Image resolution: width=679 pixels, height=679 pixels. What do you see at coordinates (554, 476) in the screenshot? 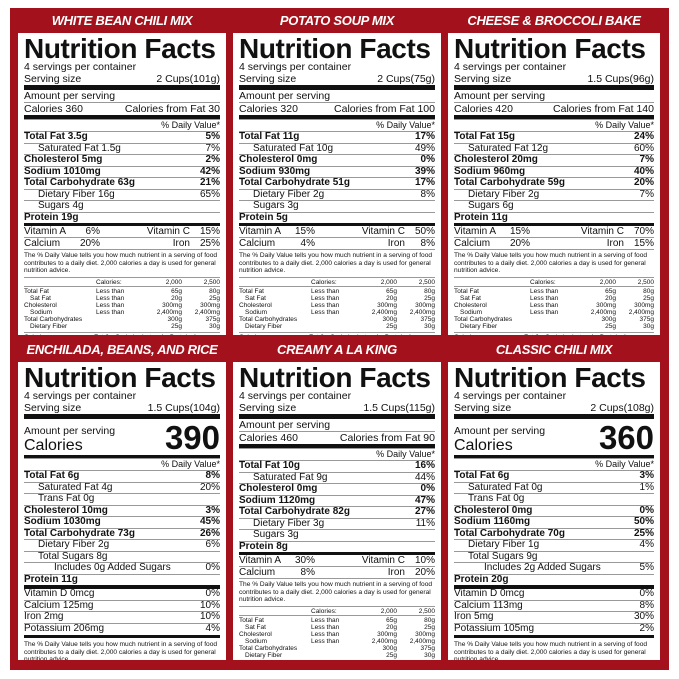
I see `nutrient-row: Total Fat 6g 3%` at bounding box center [554, 476].